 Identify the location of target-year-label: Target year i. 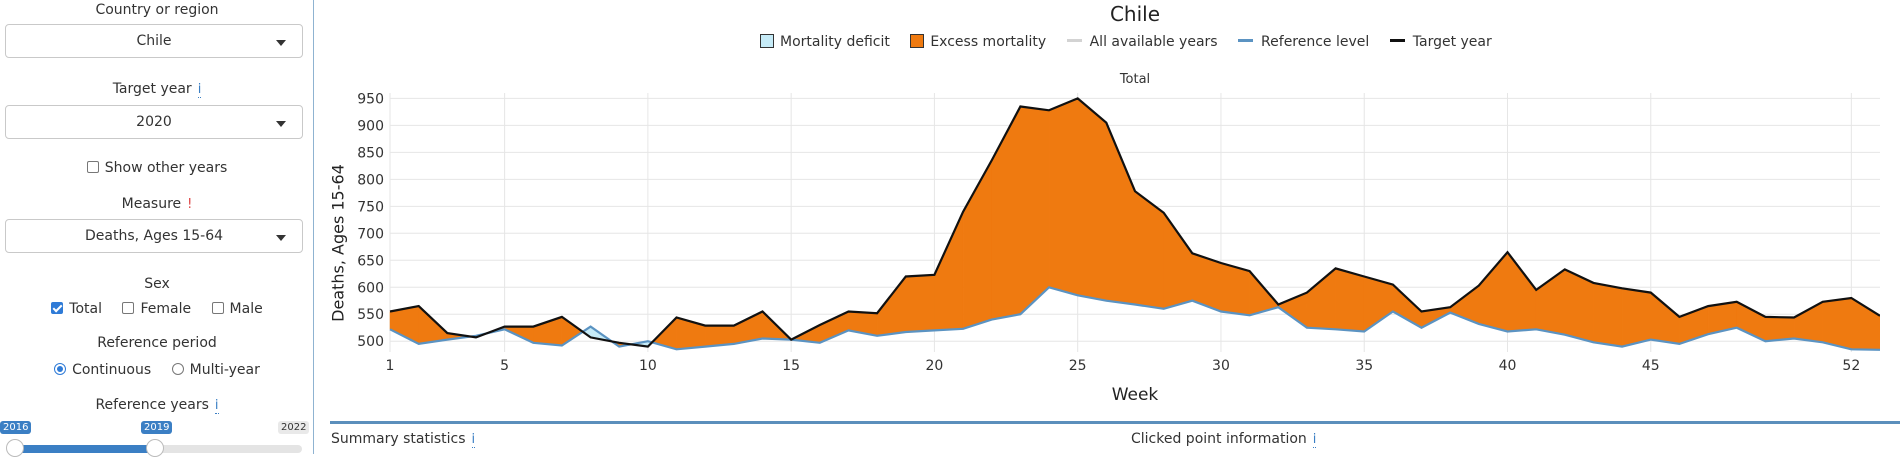
(157, 89).